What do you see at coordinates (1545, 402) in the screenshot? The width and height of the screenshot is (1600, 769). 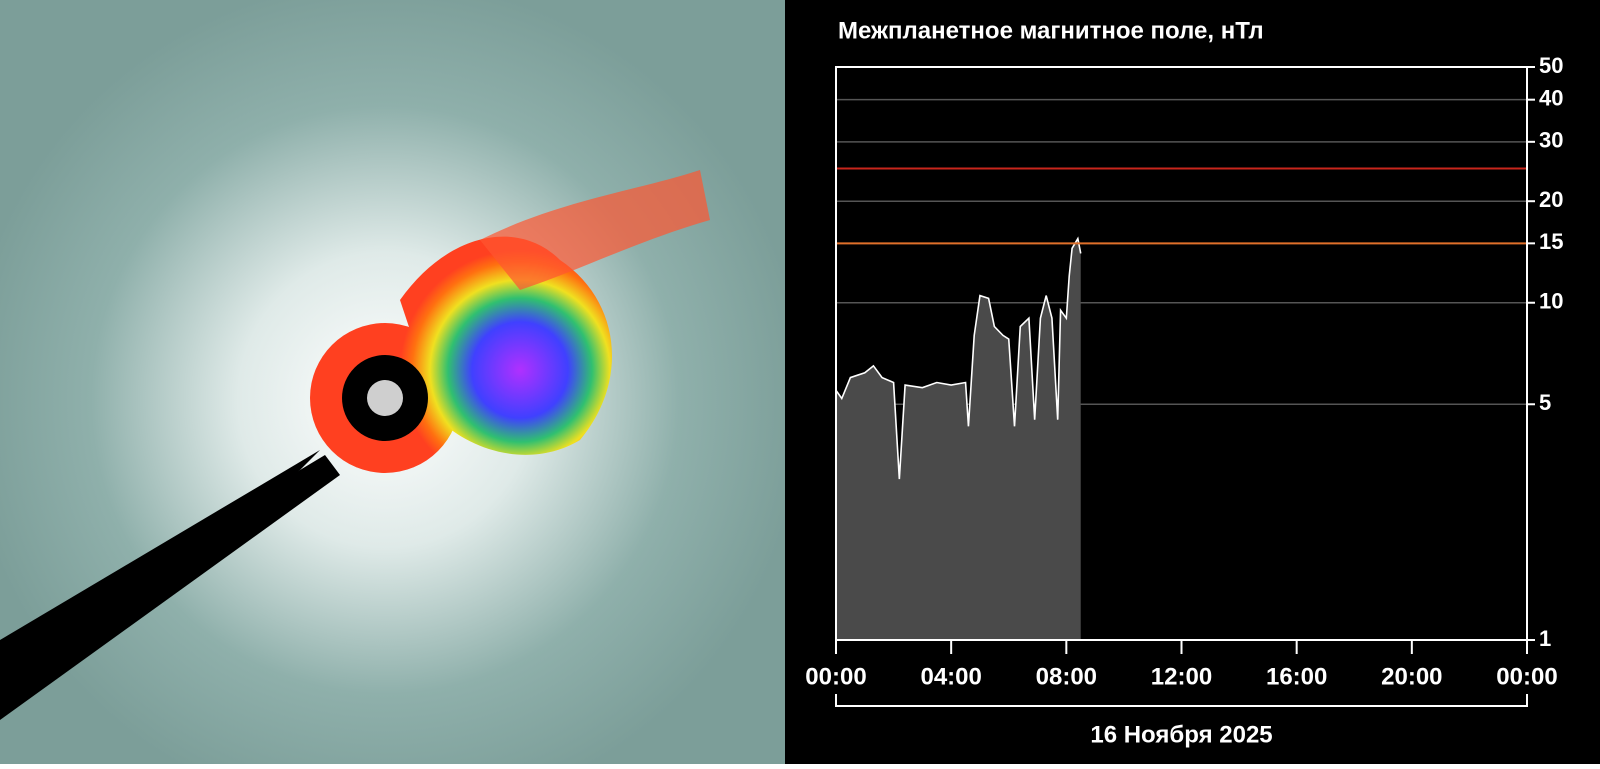 I see `y-tick-label: 5` at bounding box center [1545, 402].